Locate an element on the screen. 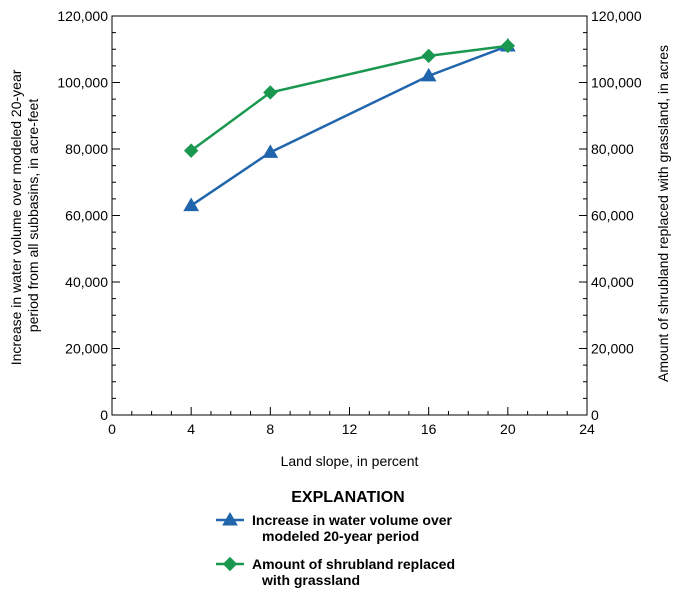  left-y-tick-label: 0 is located at coordinates (104, 415).